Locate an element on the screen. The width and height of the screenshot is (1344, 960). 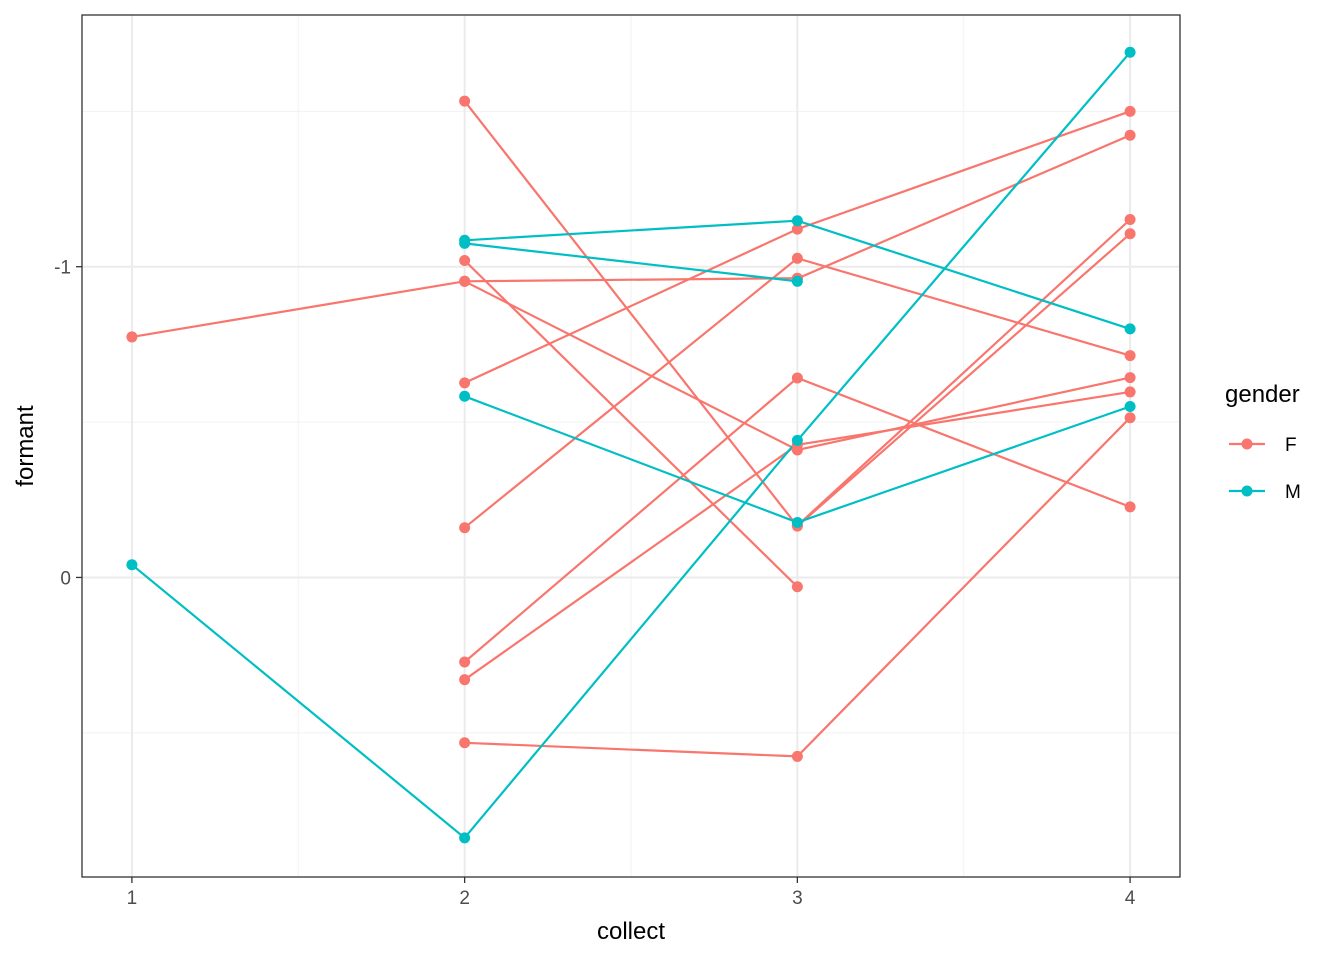
y-axis-title: formant is located at coordinates (25, 446).